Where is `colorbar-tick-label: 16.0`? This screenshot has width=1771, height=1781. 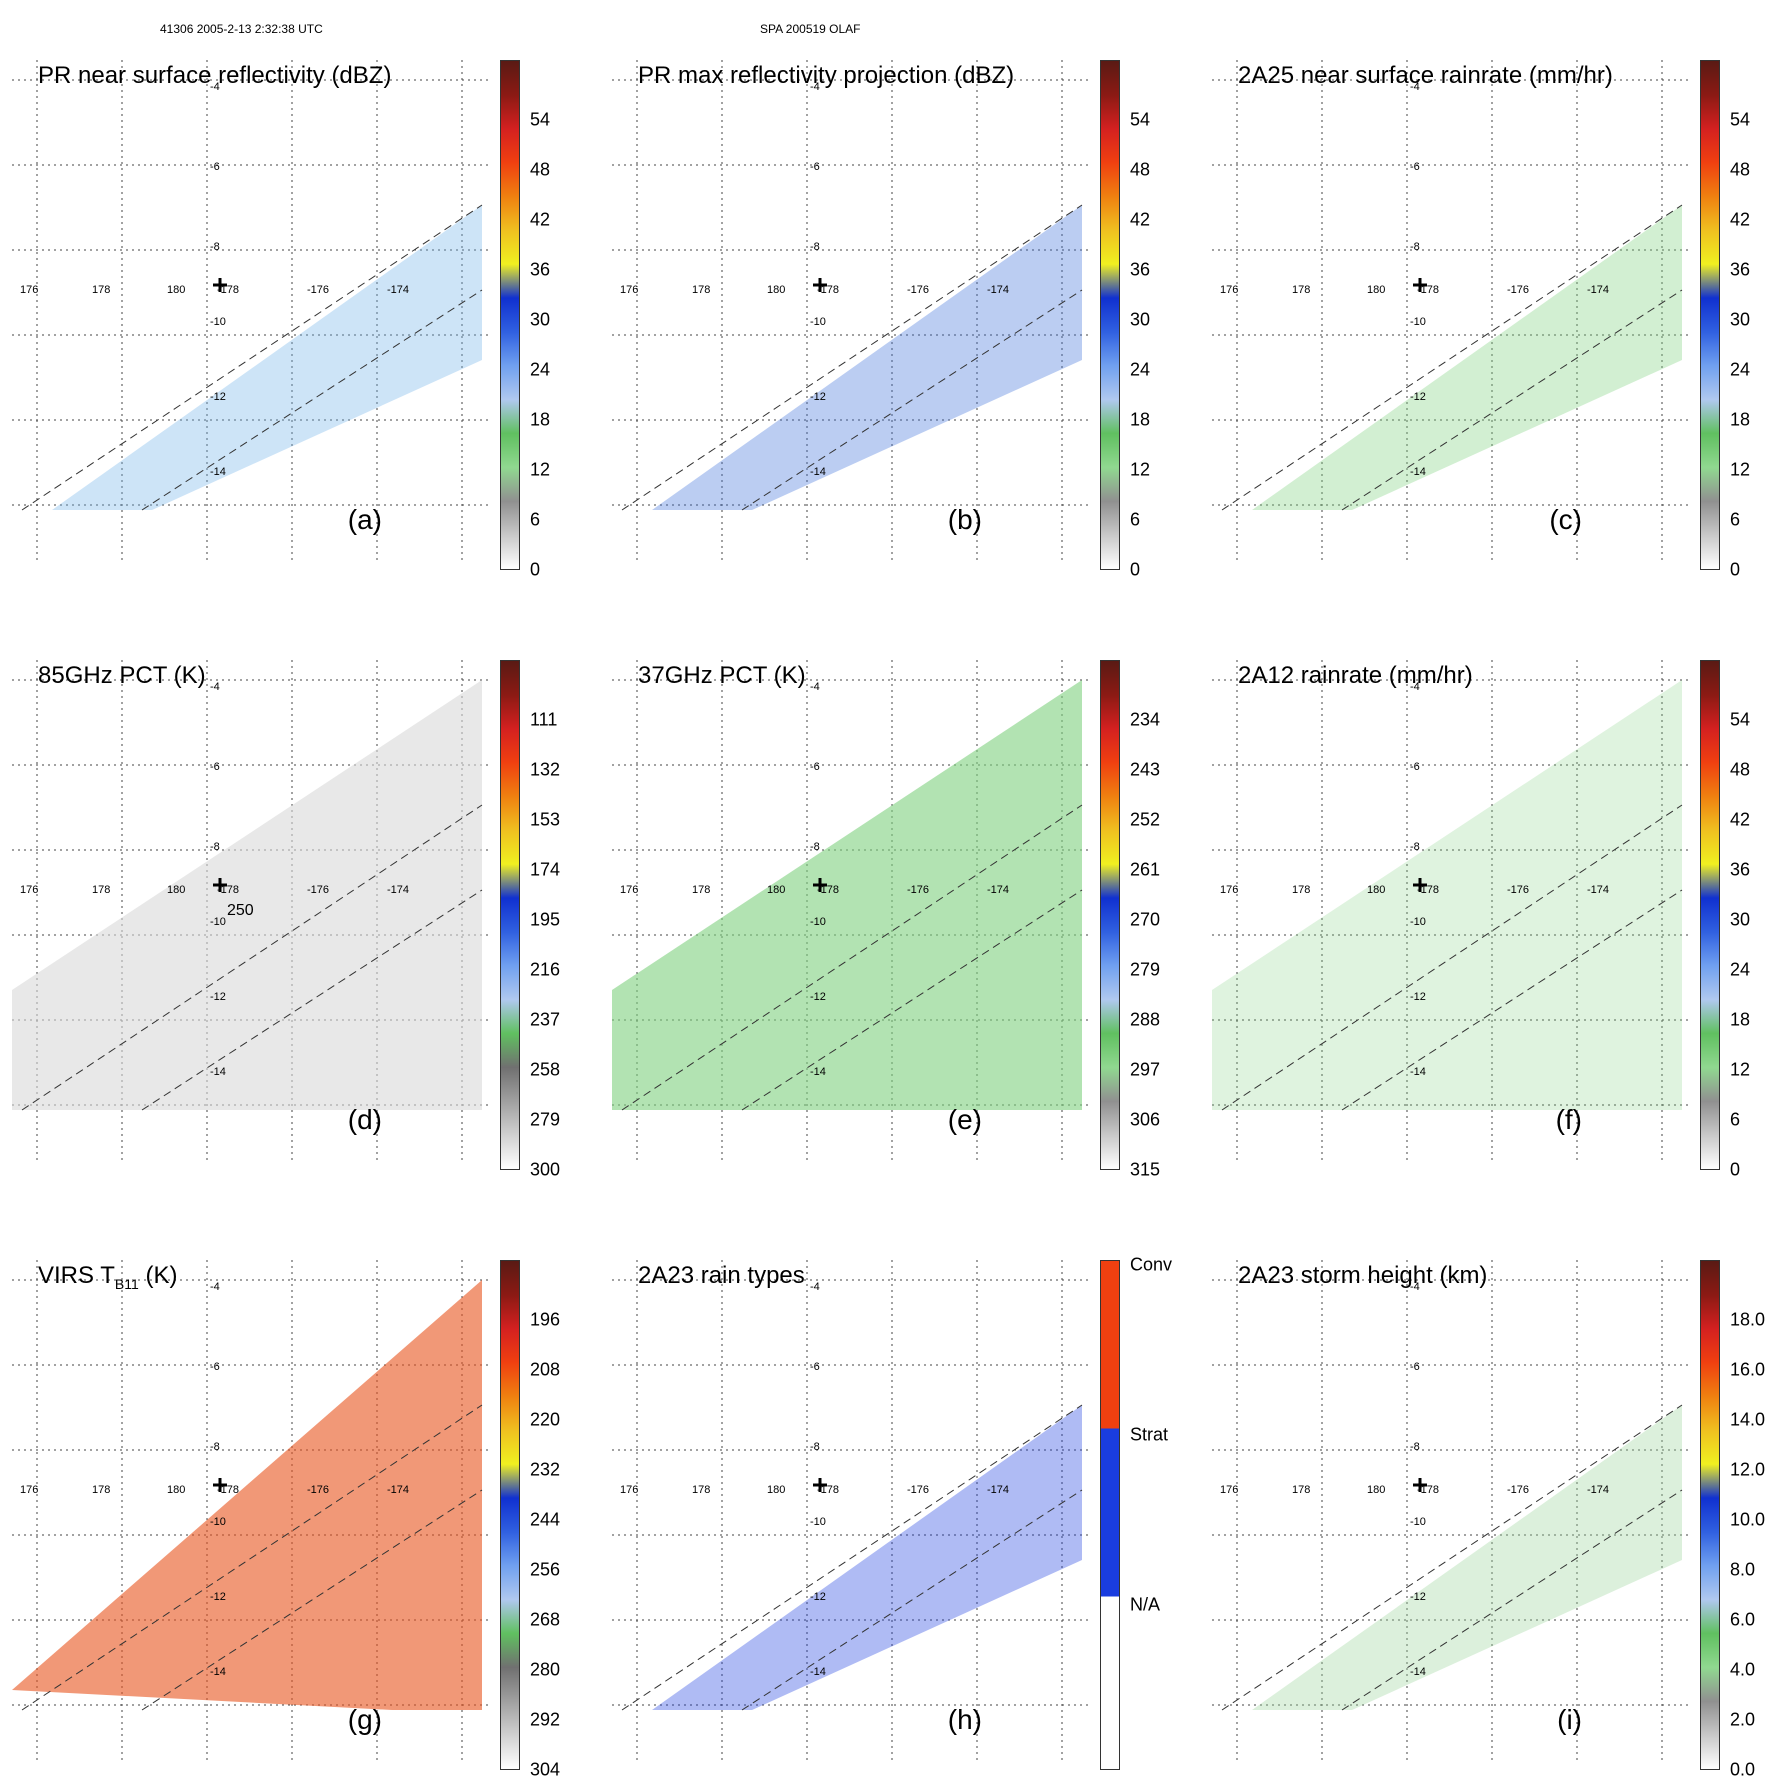 colorbar-tick-label: 16.0 is located at coordinates (1748, 1369).